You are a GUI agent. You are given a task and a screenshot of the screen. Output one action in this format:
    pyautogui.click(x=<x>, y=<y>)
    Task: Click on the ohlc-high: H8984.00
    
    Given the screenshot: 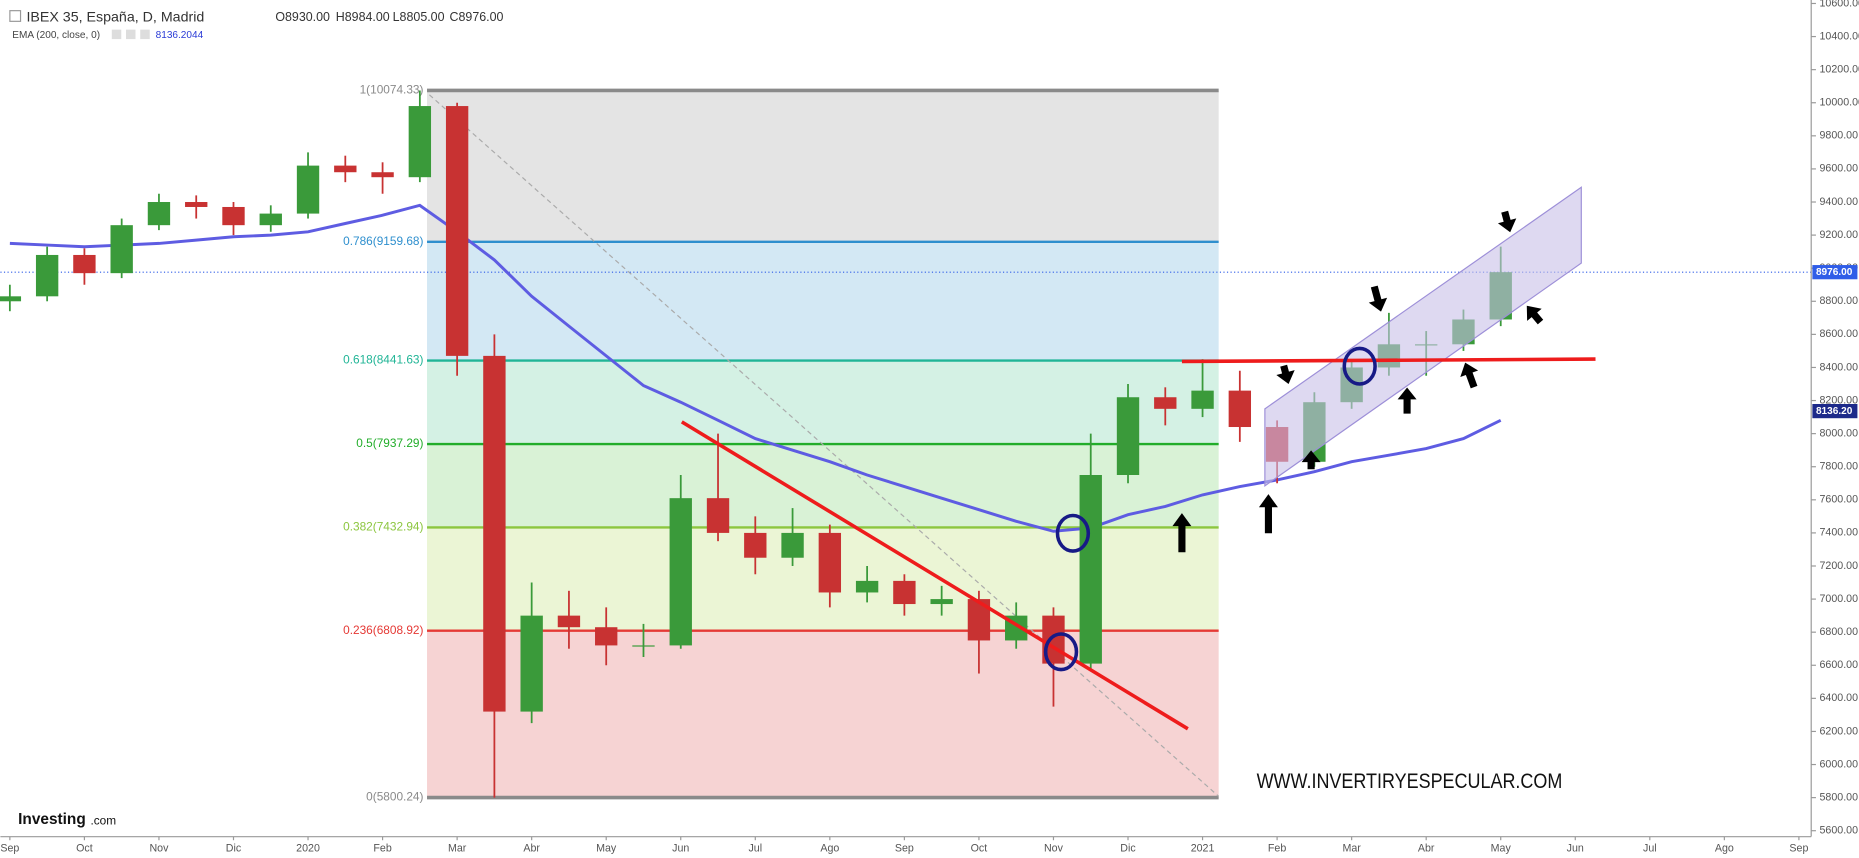 What is the action you would take?
    pyautogui.click(x=363, y=17)
    